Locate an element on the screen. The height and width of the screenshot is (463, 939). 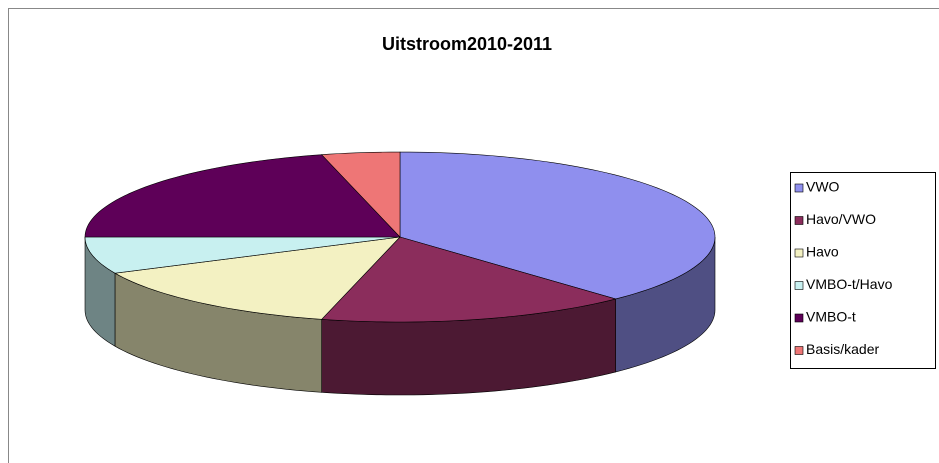
chart-title: Uitstroom2010-2011 is located at coordinates (467, 44).